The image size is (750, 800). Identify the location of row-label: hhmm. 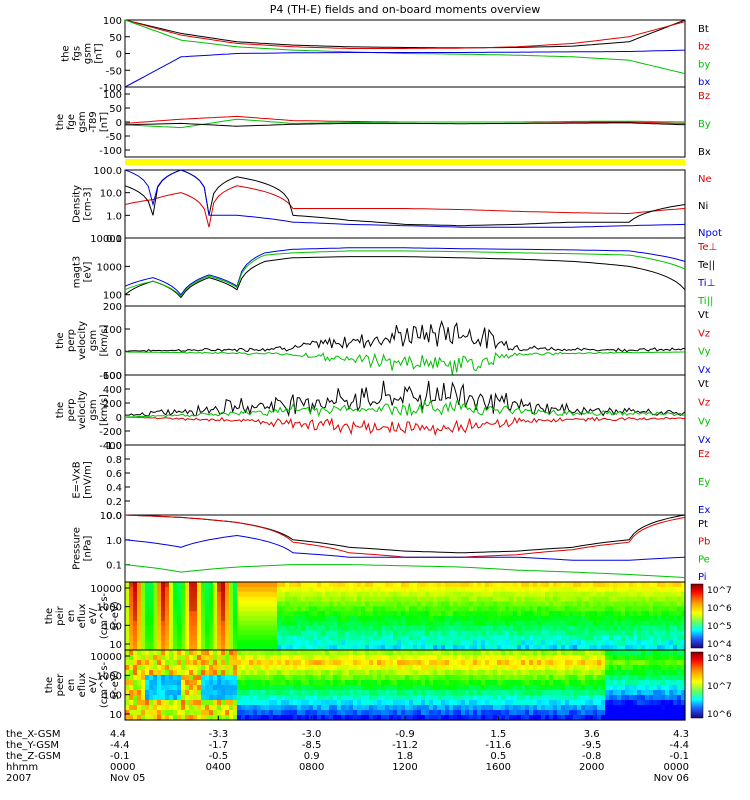
(22, 767).